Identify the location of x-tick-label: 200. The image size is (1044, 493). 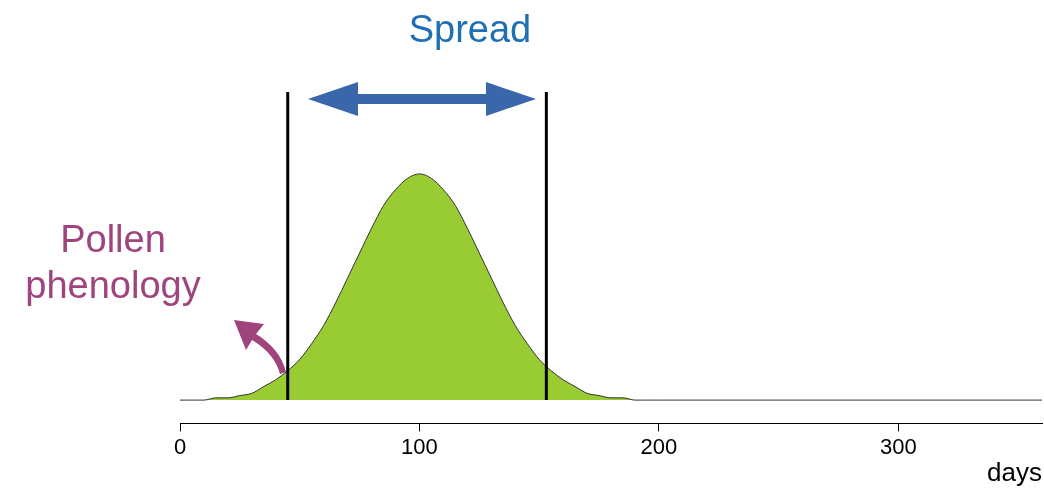
(659, 446).